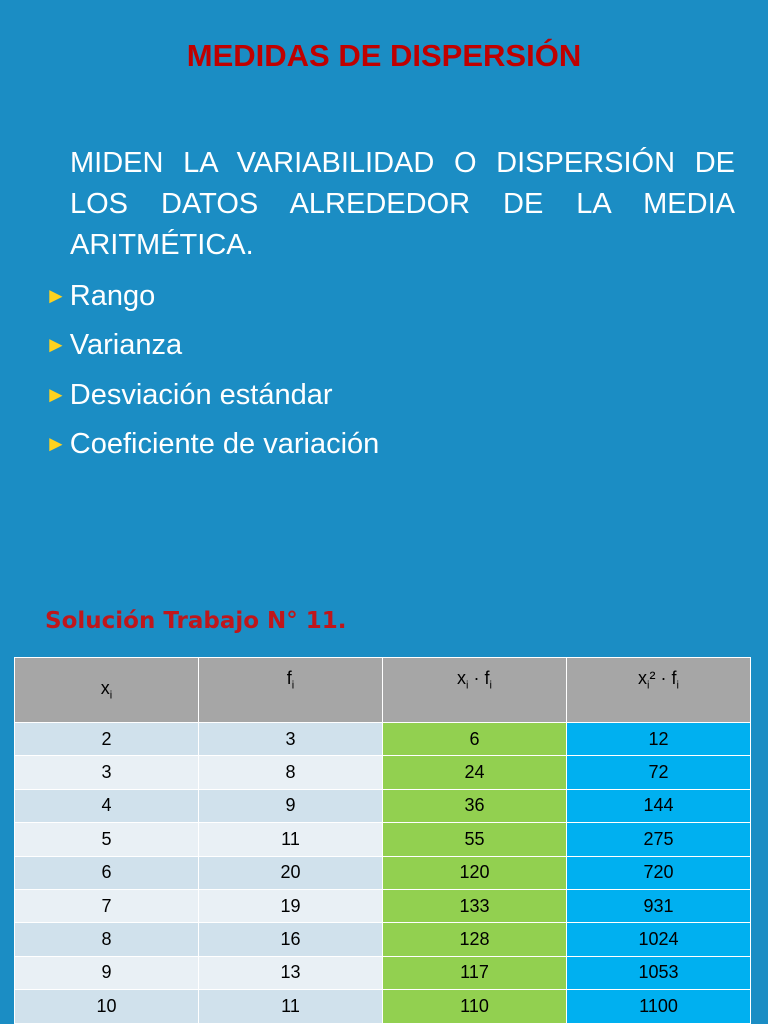 The image size is (768, 1024). Describe the element at coordinates (474, 1006) in the screenshot. I see `table-cell: 110` at that location.